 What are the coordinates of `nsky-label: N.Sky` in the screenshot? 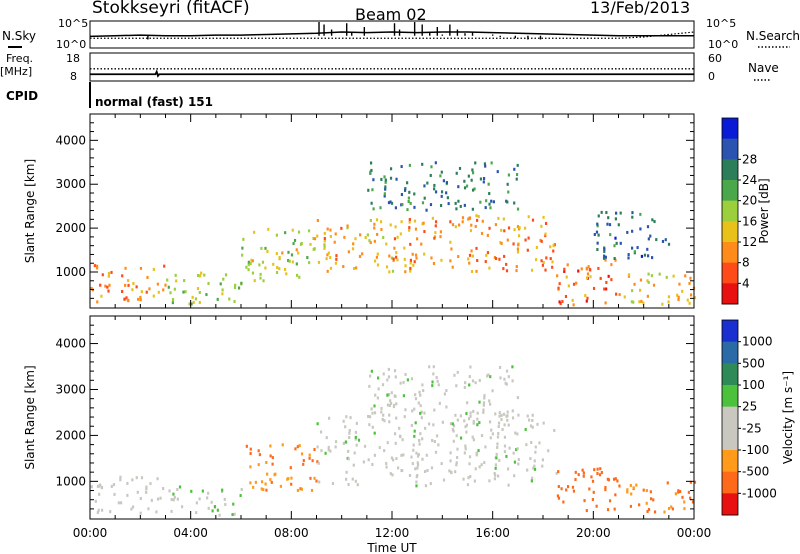 It's located at (19, 36).